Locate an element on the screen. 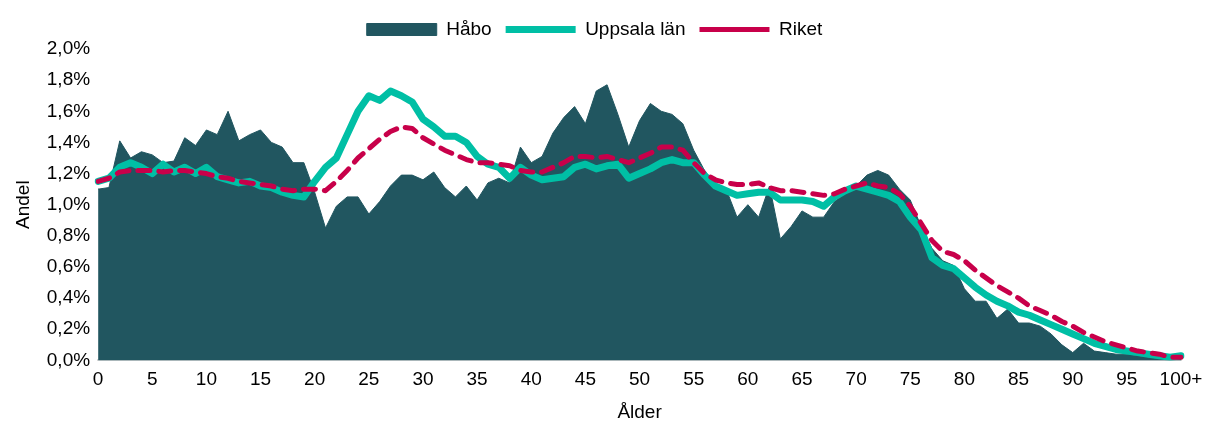 The image size is (1211, 430). legend-label: Håbo is located at coordinates (469, 28).